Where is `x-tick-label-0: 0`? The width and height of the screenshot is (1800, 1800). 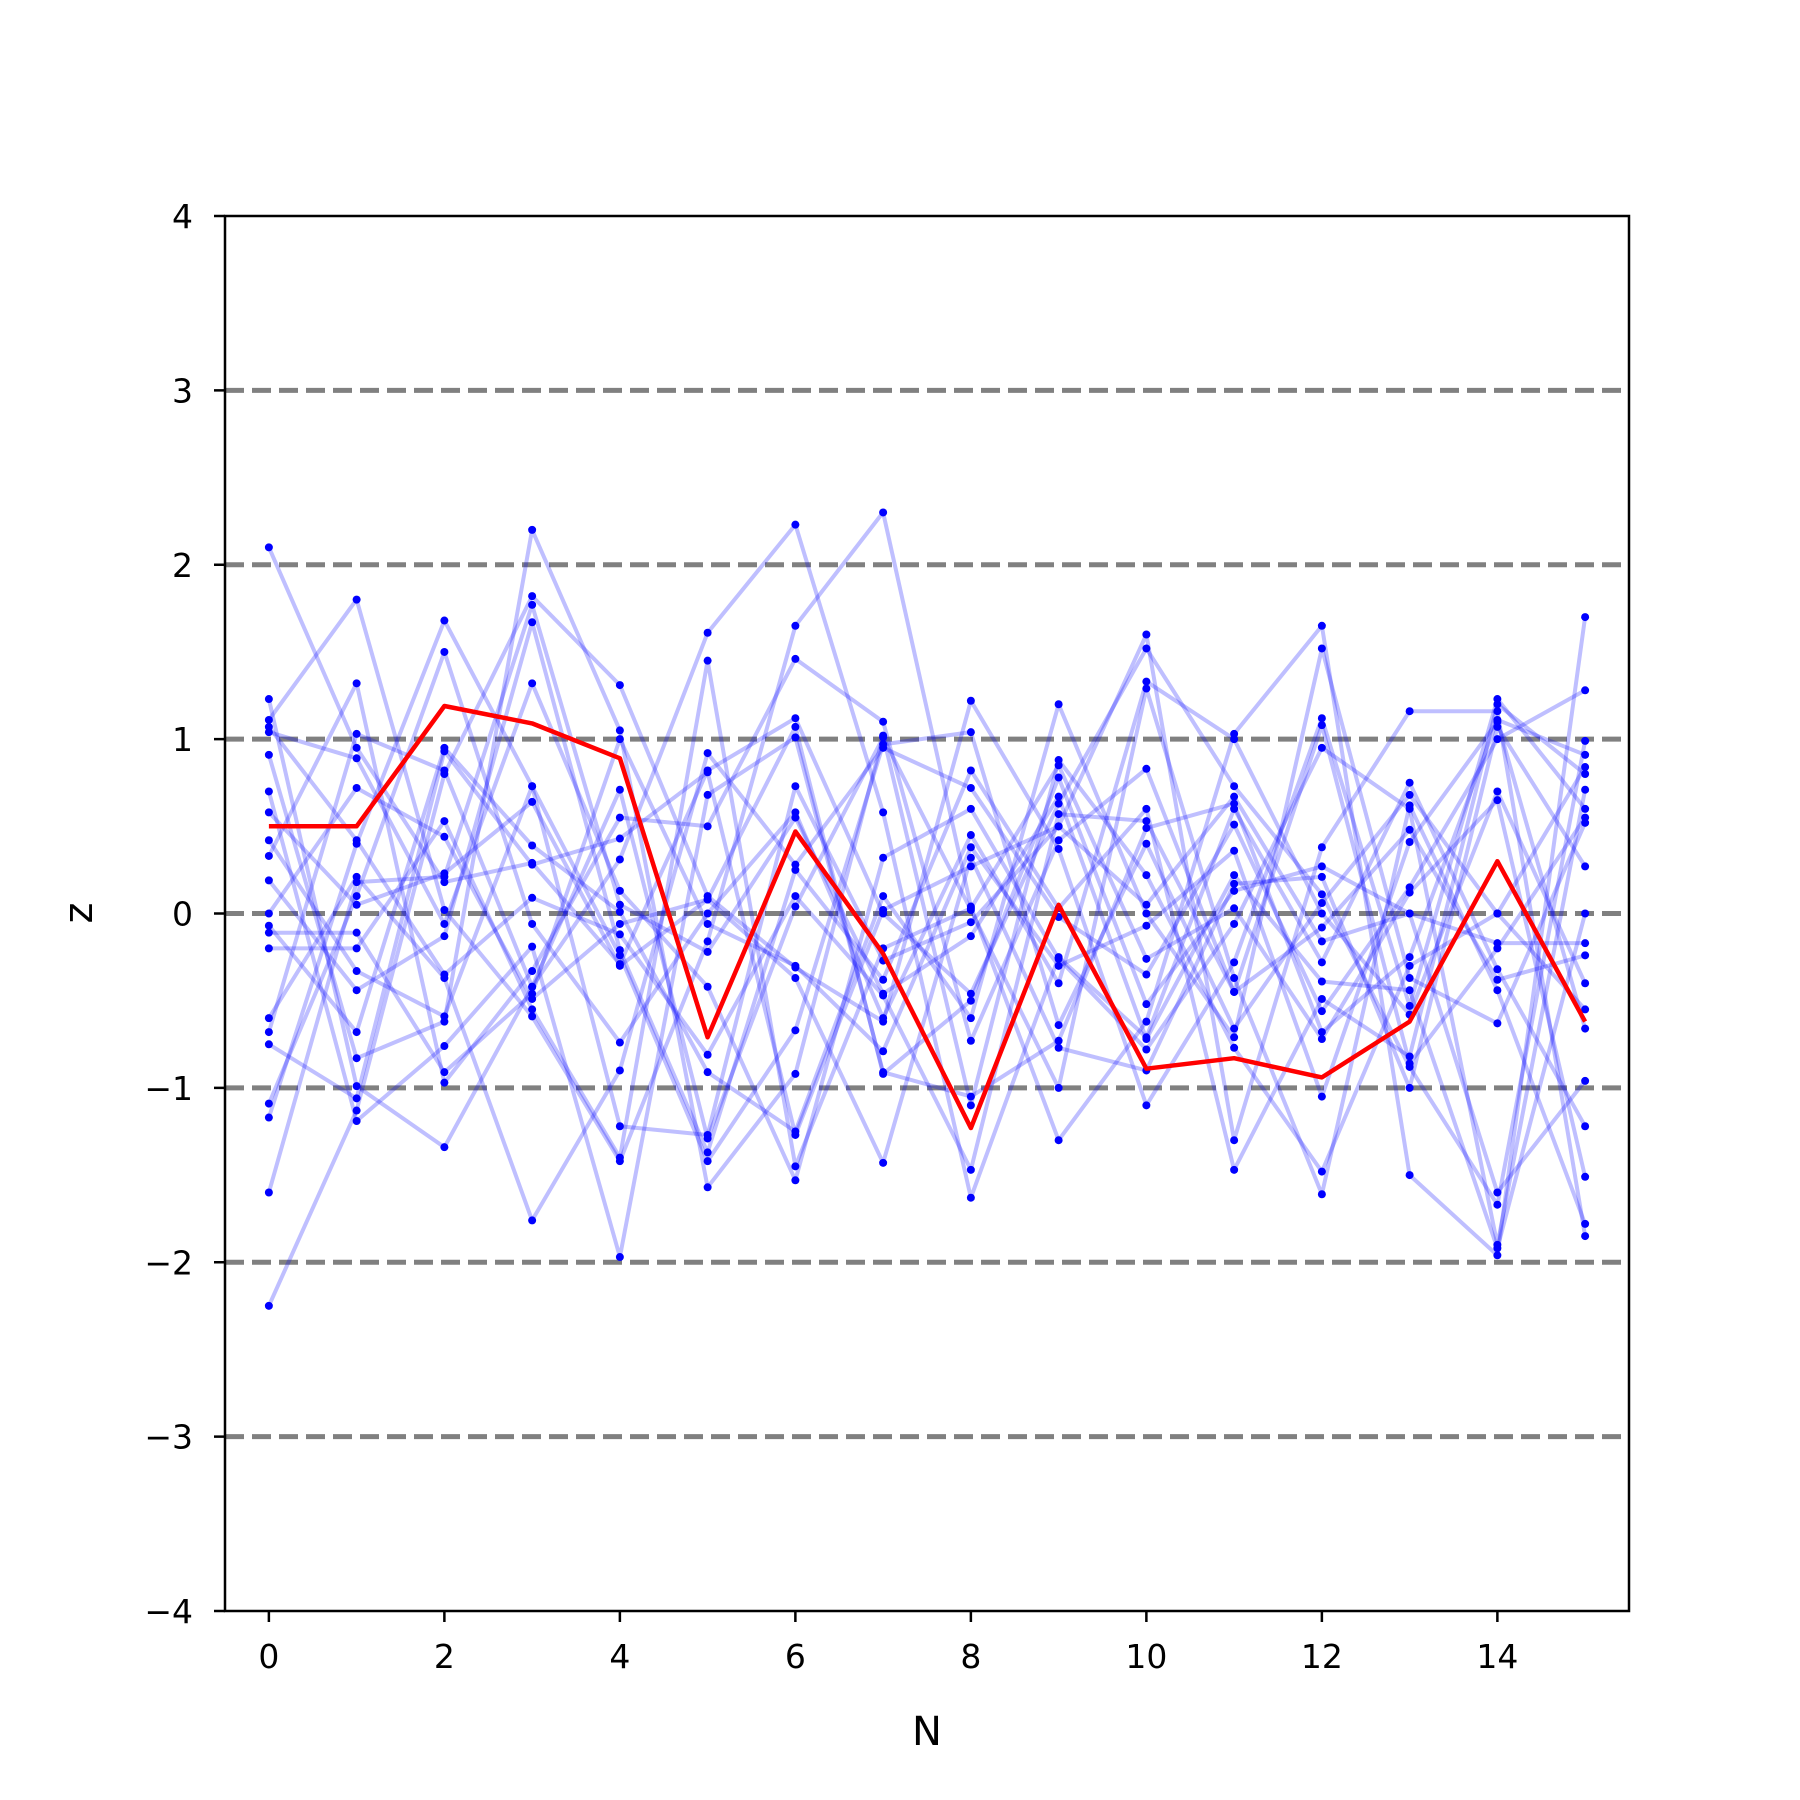
x-tick-label-0: 0 is located at coordinates (268, 1656).